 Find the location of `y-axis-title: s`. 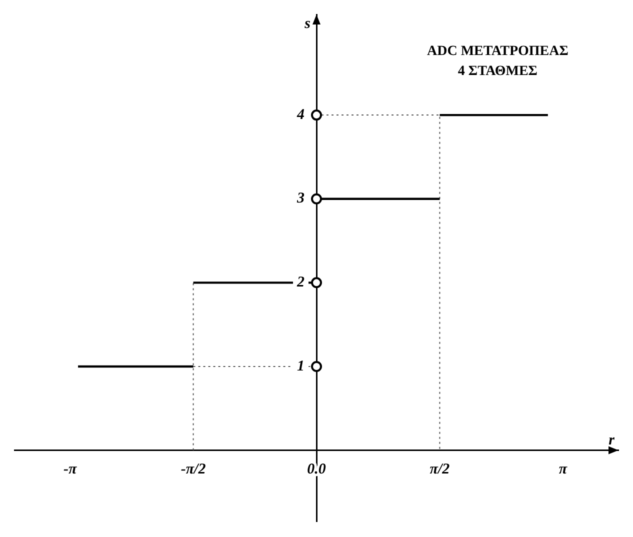

y-axis-title: s is located at coordinates (307, 24).